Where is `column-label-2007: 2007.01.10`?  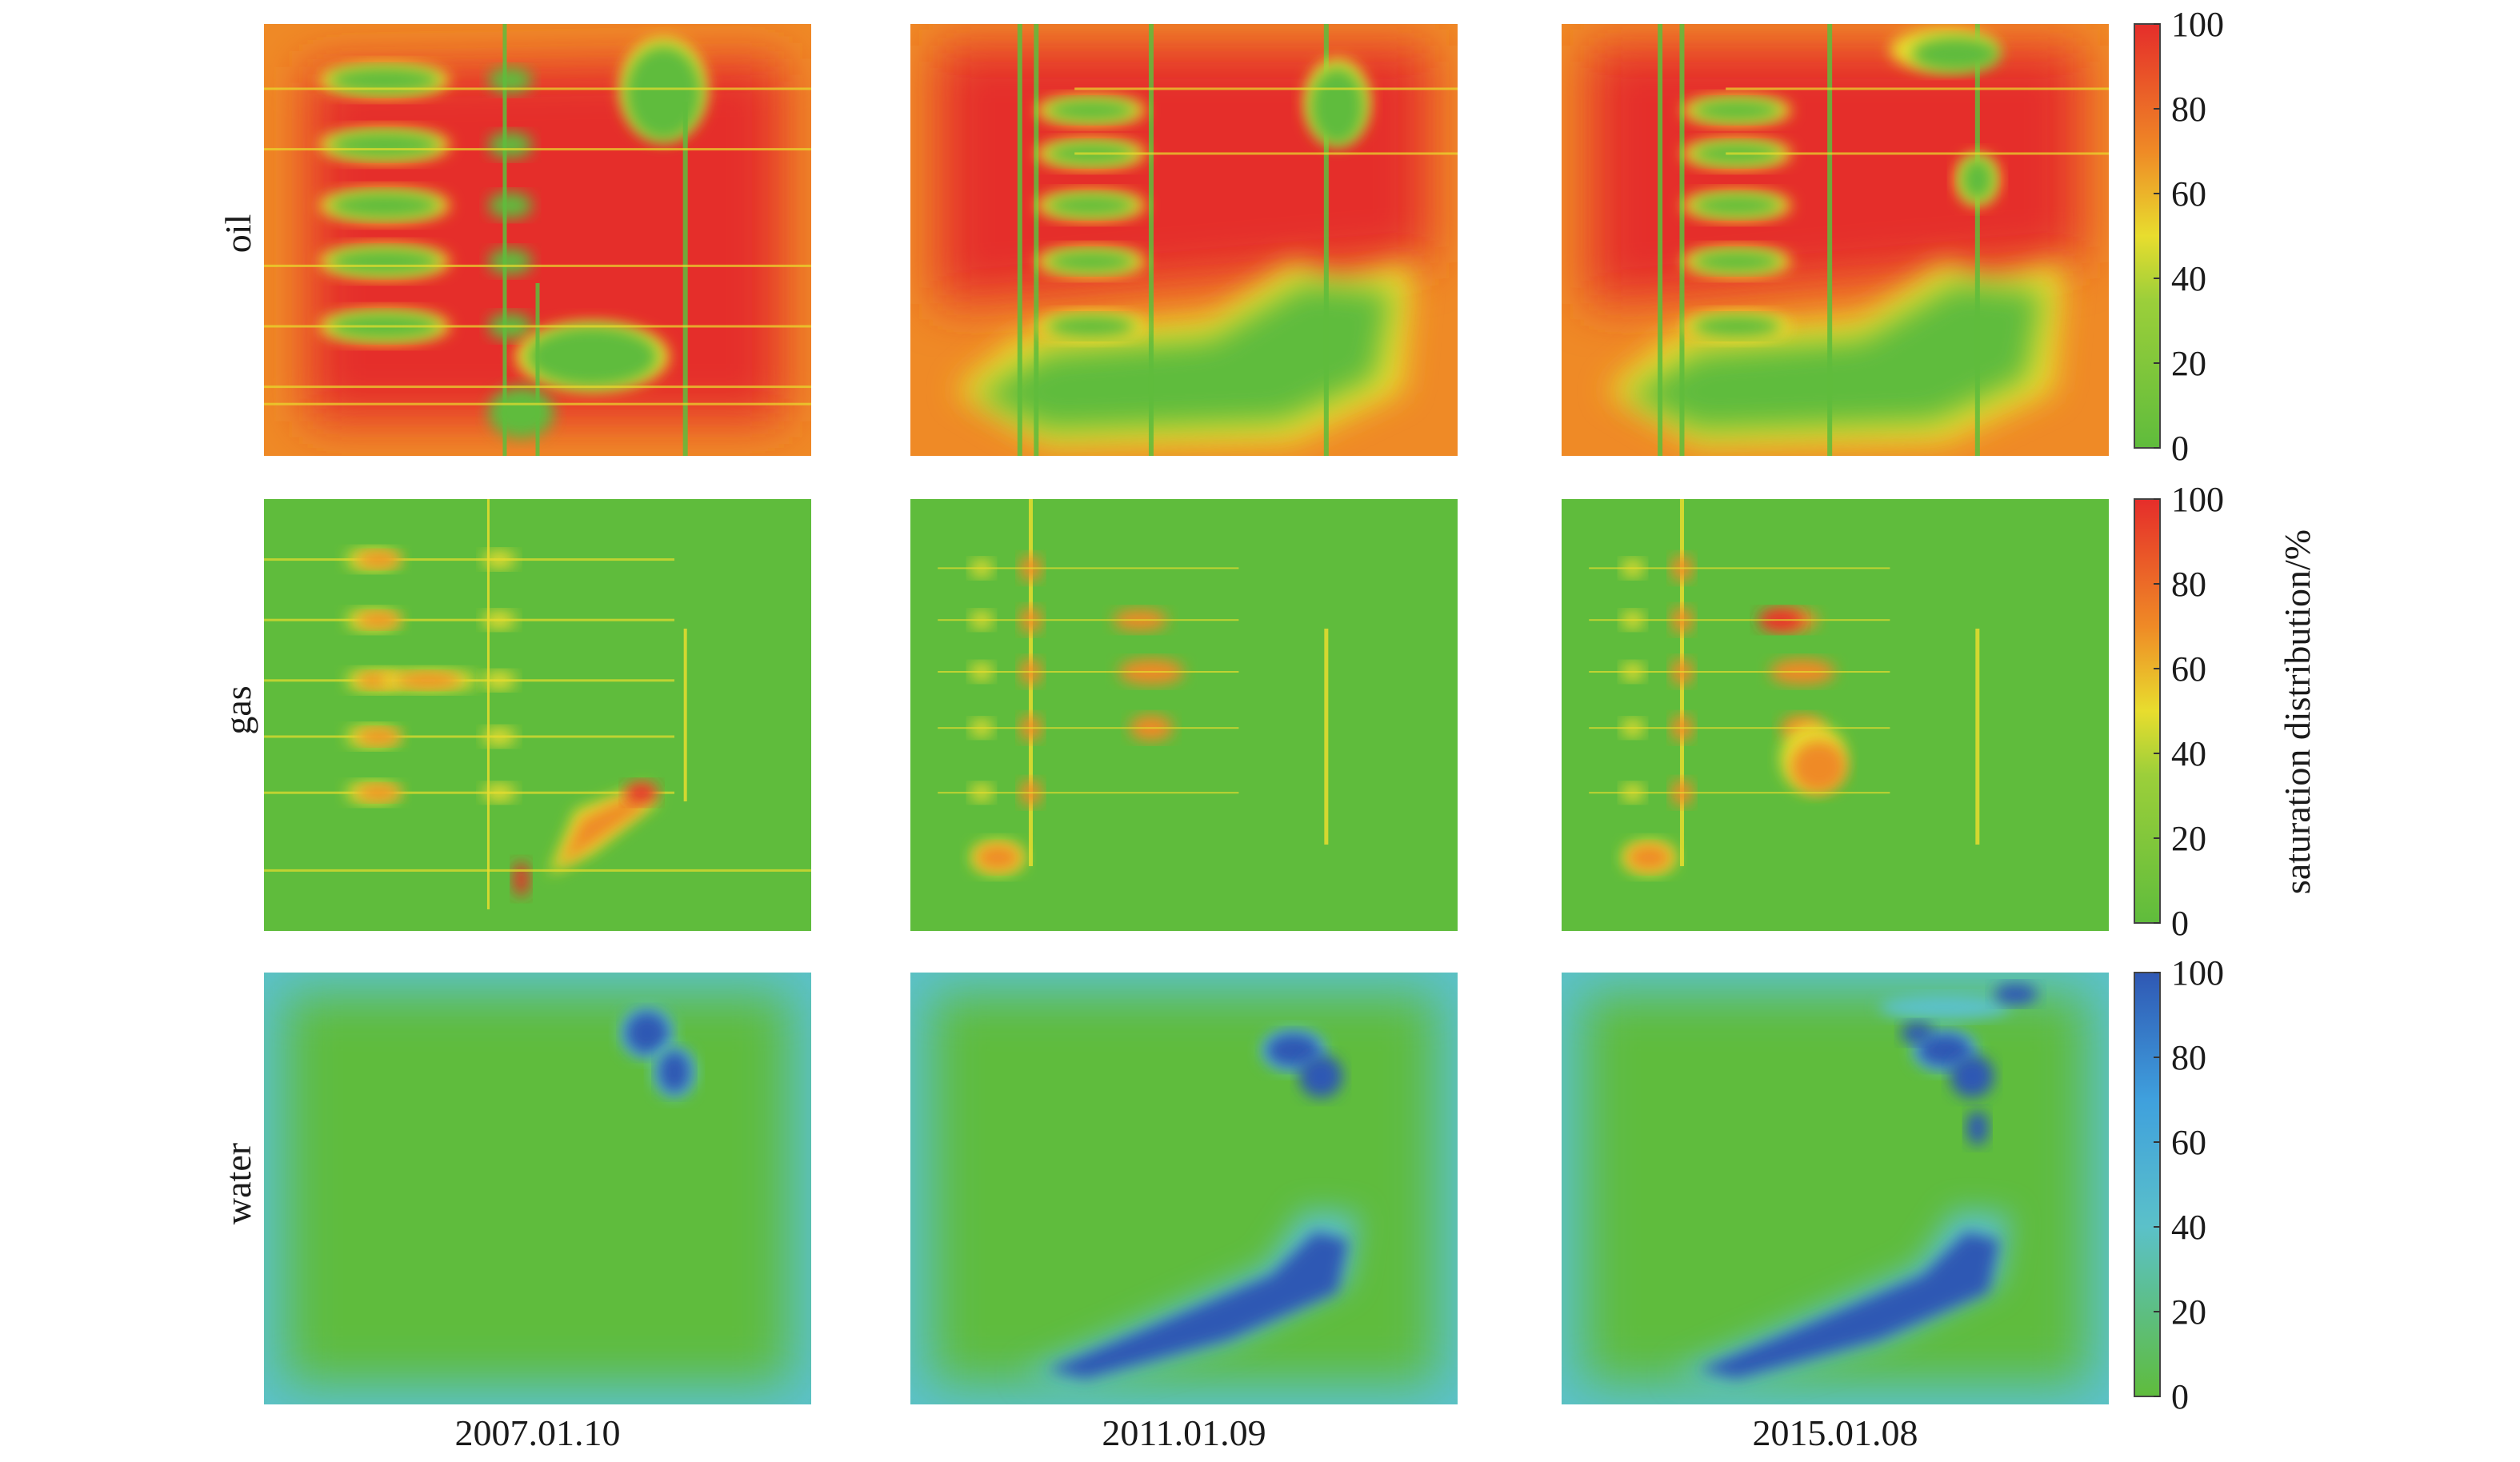 column-label-2007: 2007.01.10 is located at coordinates (537, 1432).